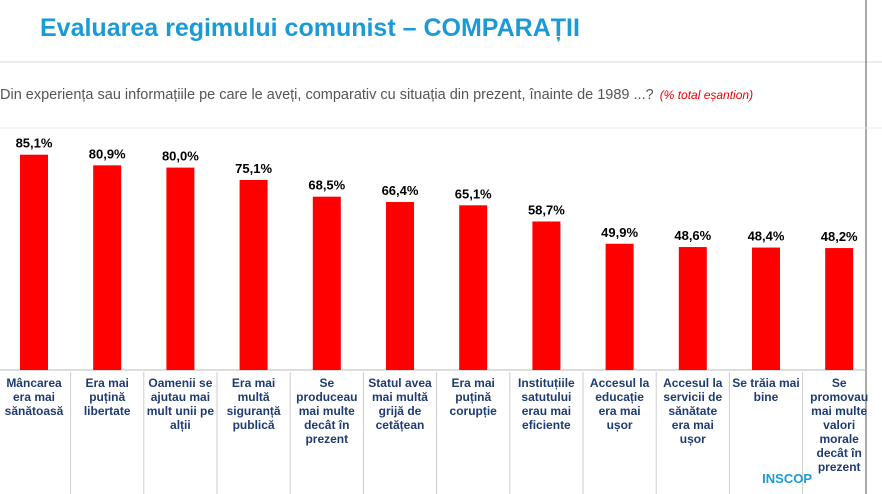 The width and height of the screenshot is (882, 494). Describe the element at coordinates (180, 404) in the screenshot. I see `x-tick-label: Oamenii se ajutau mai mult unii pe alții` at that location.